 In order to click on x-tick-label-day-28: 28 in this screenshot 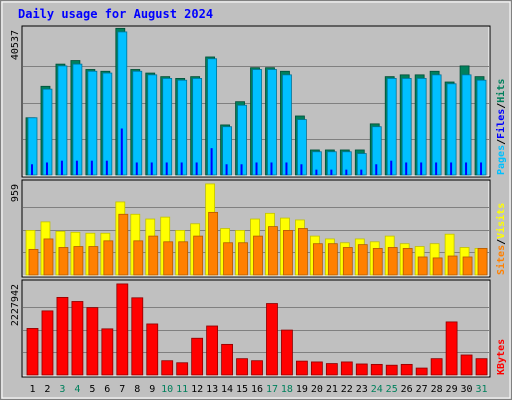, I will do `click(437, 389)`.